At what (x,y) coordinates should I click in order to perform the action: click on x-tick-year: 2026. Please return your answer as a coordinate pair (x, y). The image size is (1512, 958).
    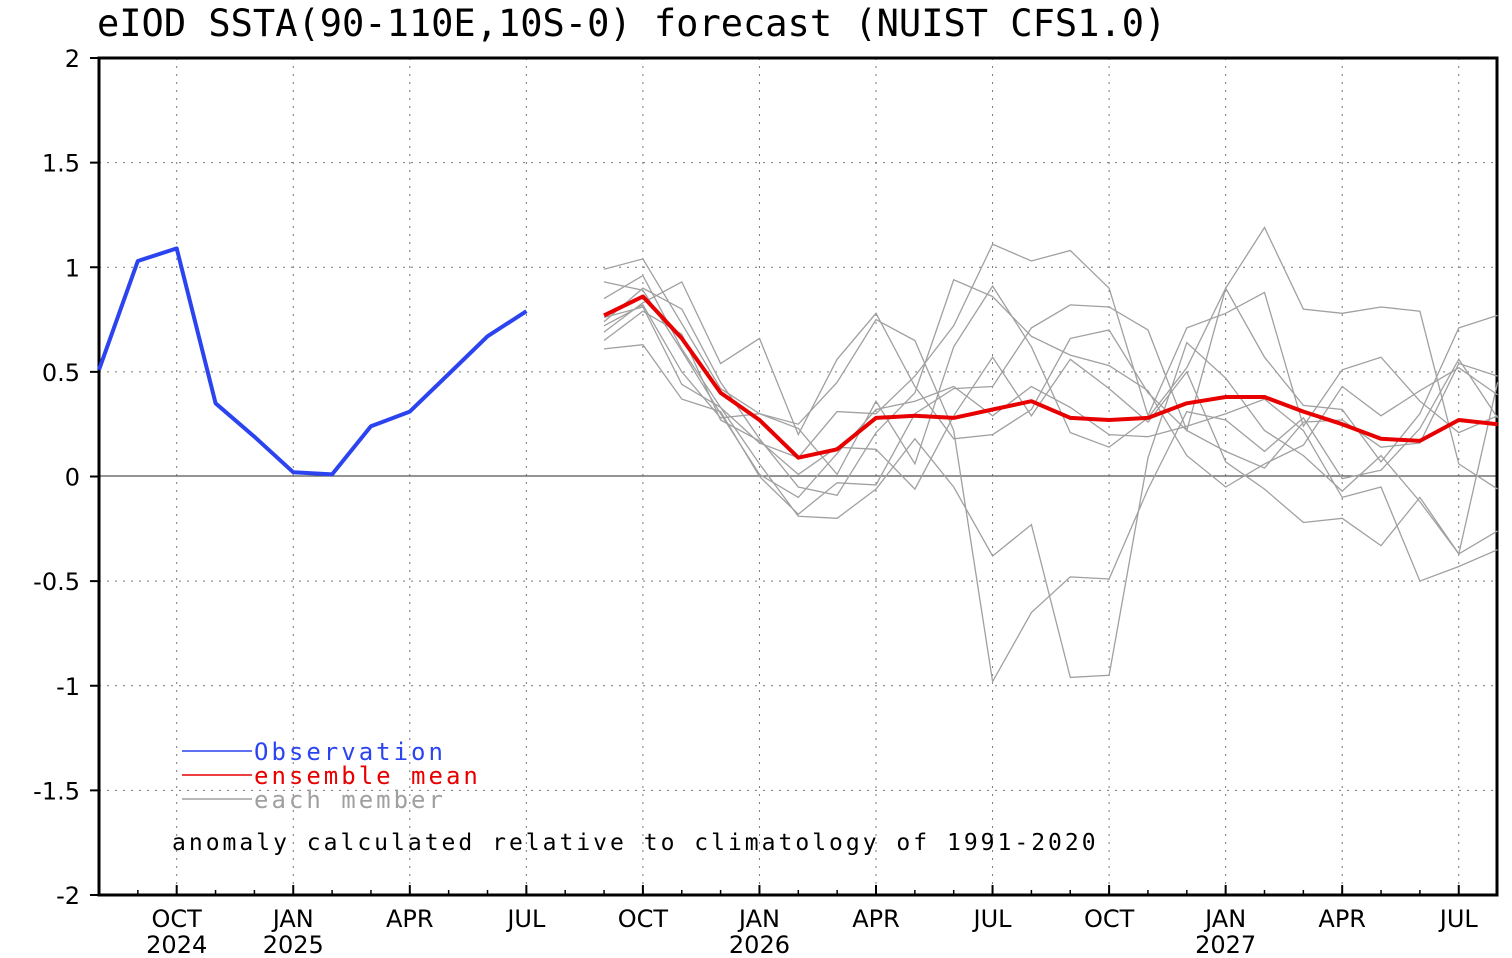
    Looking at the image, I should click on (759, 944).